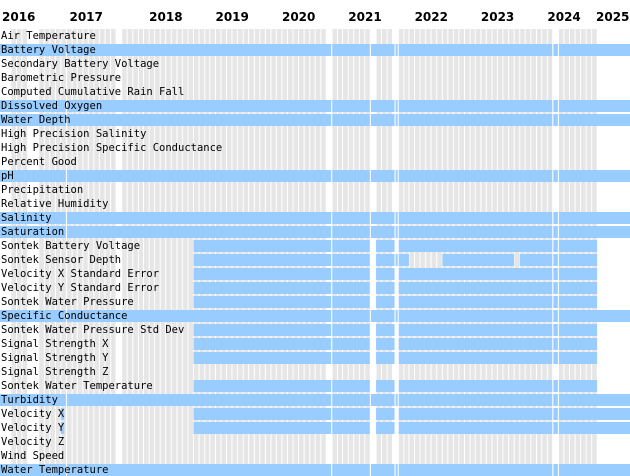 The height and width of the screenshot is (476, 630). What do you see at coordinates (61, 78) in the screenshot?
I see `row-label: Barometric Pressure` at bounding box center [61, 78].